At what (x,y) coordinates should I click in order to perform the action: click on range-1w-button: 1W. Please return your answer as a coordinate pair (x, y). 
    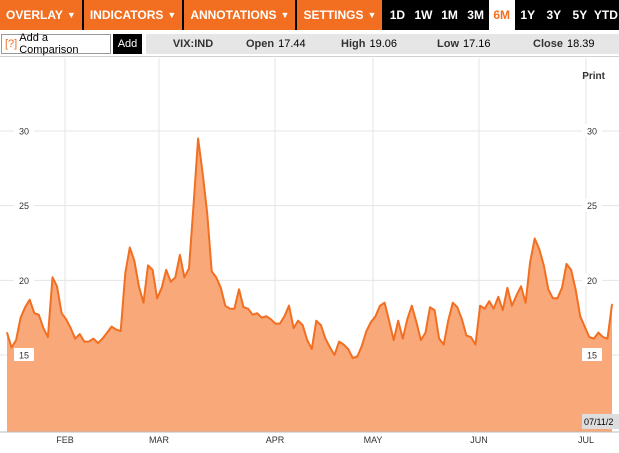
    Looking at the image, I should click on (423, 15).